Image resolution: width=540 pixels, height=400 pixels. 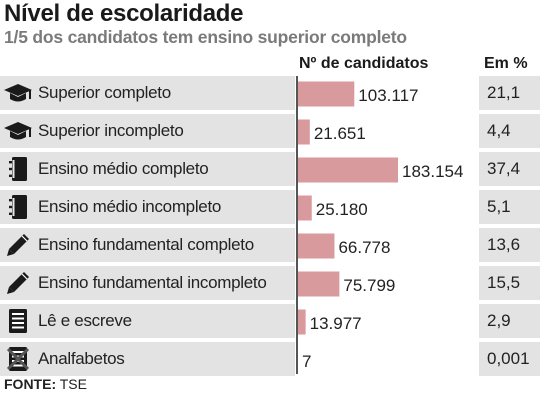 I want to click on bar-axis-line, so click(x=297, y=225).